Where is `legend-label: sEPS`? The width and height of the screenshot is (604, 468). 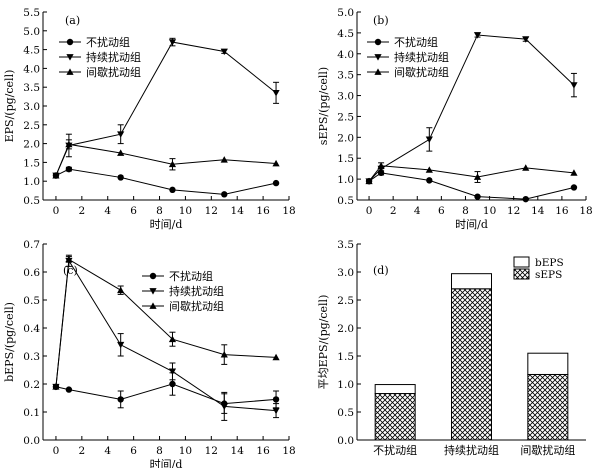 legend-label: sEPS is located at coordinates (548, 275).